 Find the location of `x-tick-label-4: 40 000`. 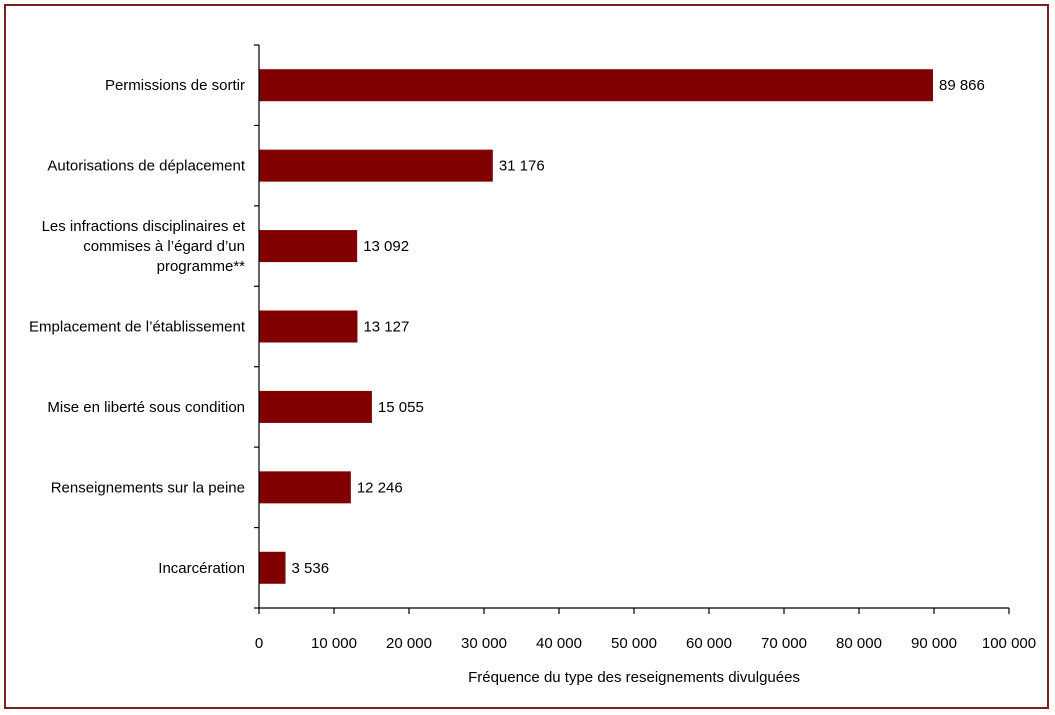

x-tick-label-4: 40 000 is located at coordinates (559, 643).